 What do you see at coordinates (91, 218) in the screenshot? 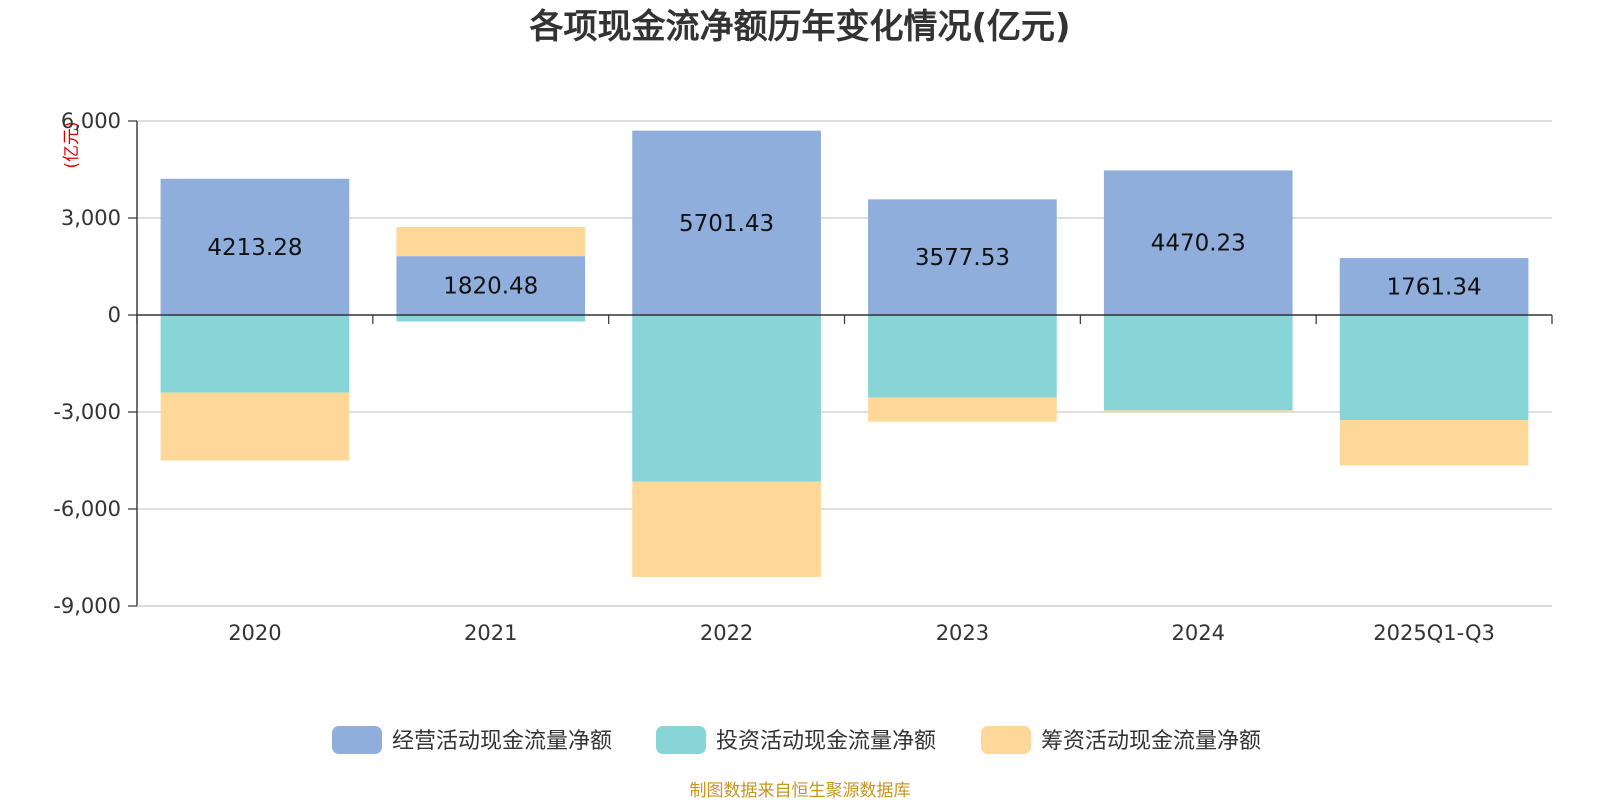
I see `y-tick-label: 3,000` at bounding box center [91, 218].